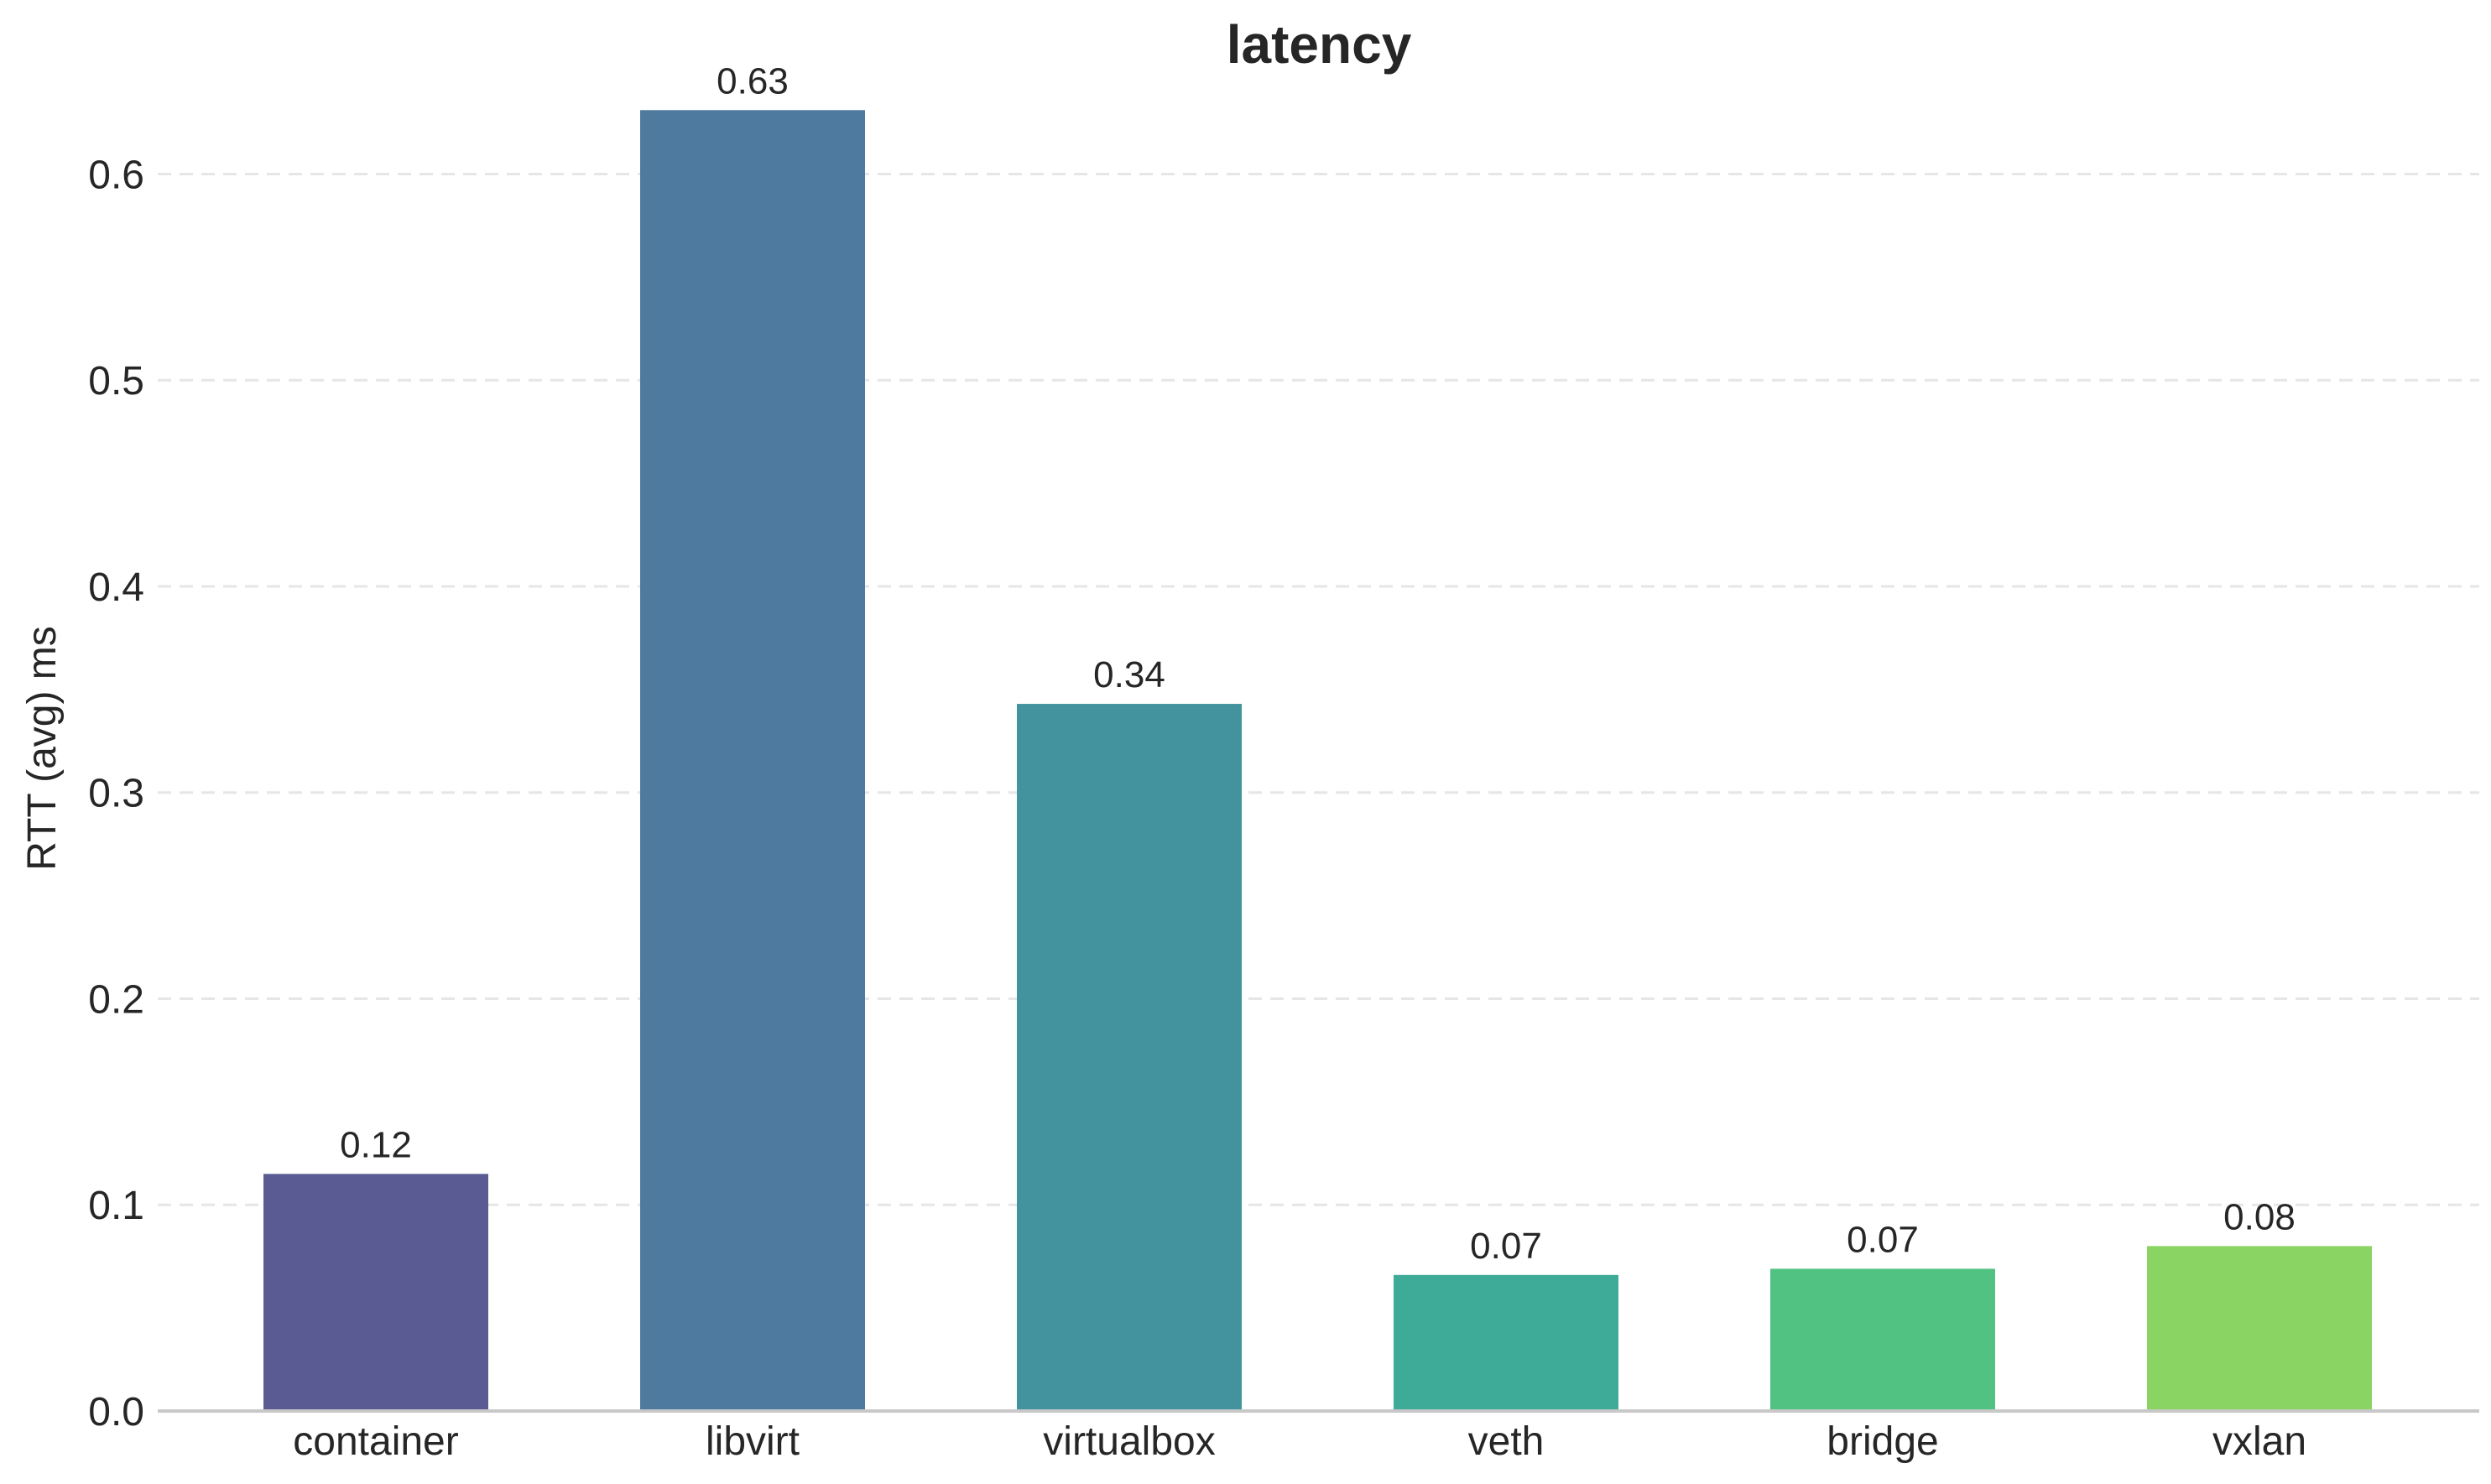 Image resolution: width=2491 pixels, height=1484 pixels. What do you see at coordinates (1319, 44) in the screenshot?
I see `chart-title: latency` at bounding box center [1319, 44].